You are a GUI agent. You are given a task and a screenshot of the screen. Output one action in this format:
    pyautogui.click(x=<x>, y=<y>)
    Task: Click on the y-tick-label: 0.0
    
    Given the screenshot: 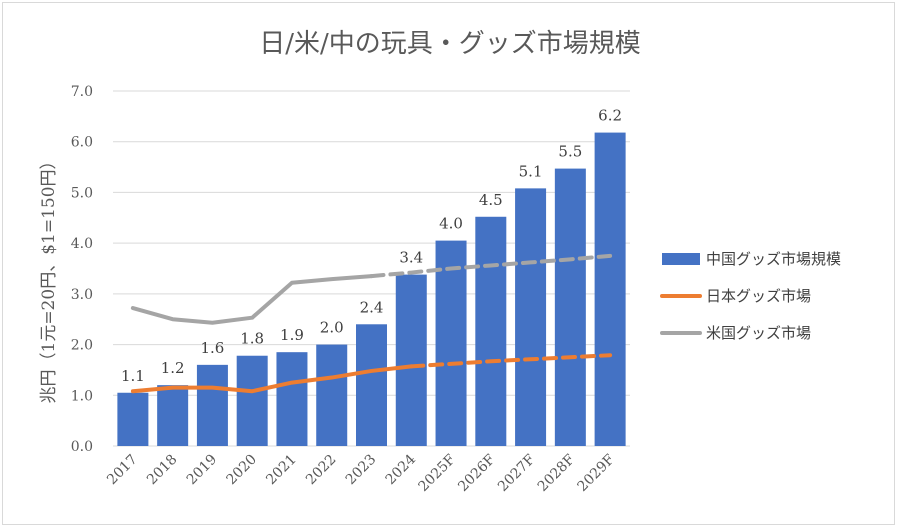 What is the action you would take?
    pyautogui.click(x=82, y=447)
    